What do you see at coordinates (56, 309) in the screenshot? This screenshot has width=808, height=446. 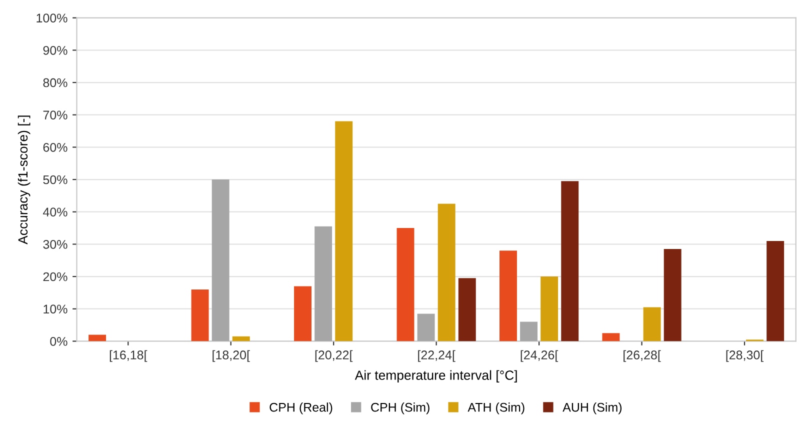 I see `y-tick-label: 10%` at bounding box center [56, 309].